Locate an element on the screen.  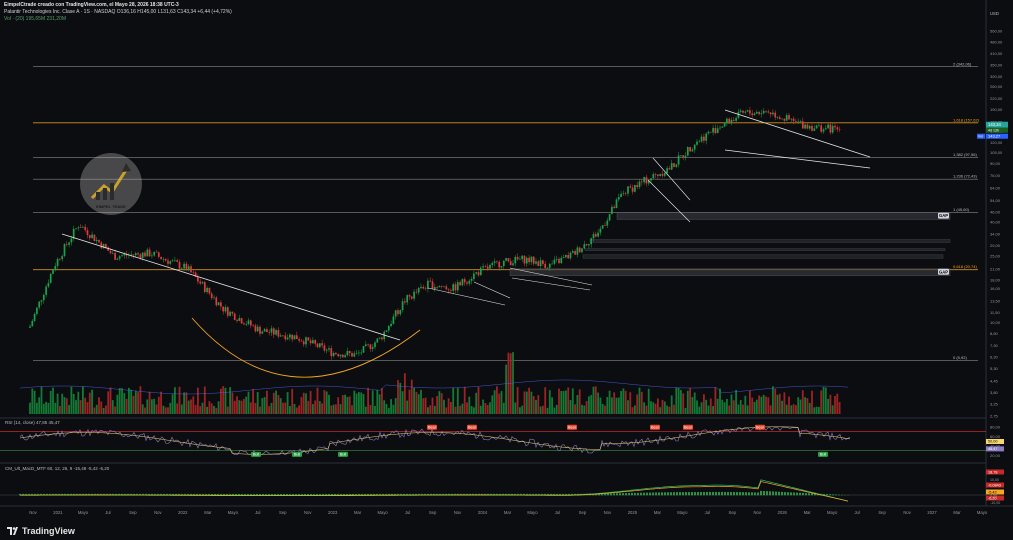
time-tick: Jul is located at coordinates (557, 512).